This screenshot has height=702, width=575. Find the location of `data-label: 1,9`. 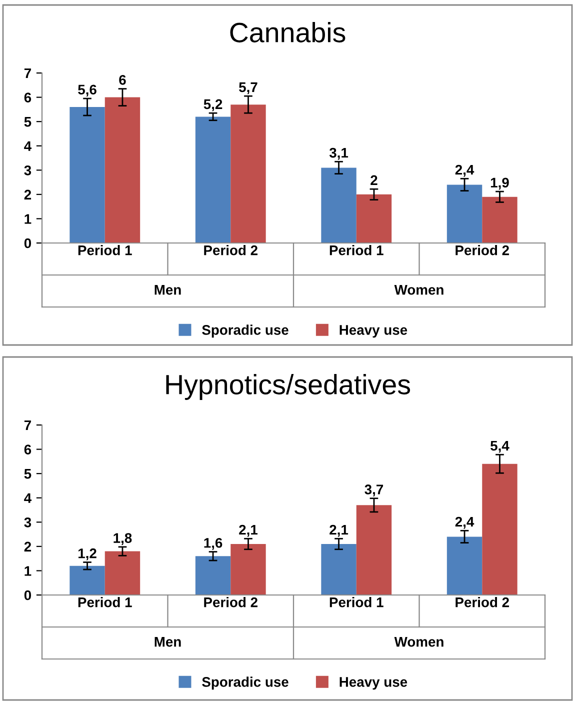

data-label: 1,9 is located at coordinates (499, 184).